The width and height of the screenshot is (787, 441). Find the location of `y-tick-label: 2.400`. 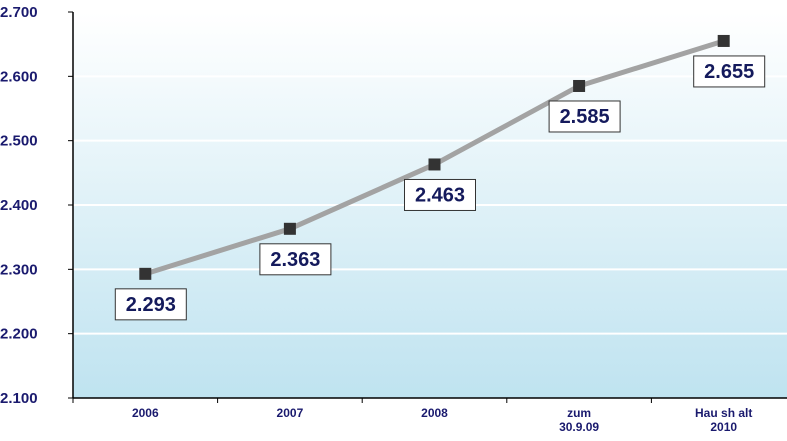

y-tick-label: 2.400 is located at coordinates (19, 205).